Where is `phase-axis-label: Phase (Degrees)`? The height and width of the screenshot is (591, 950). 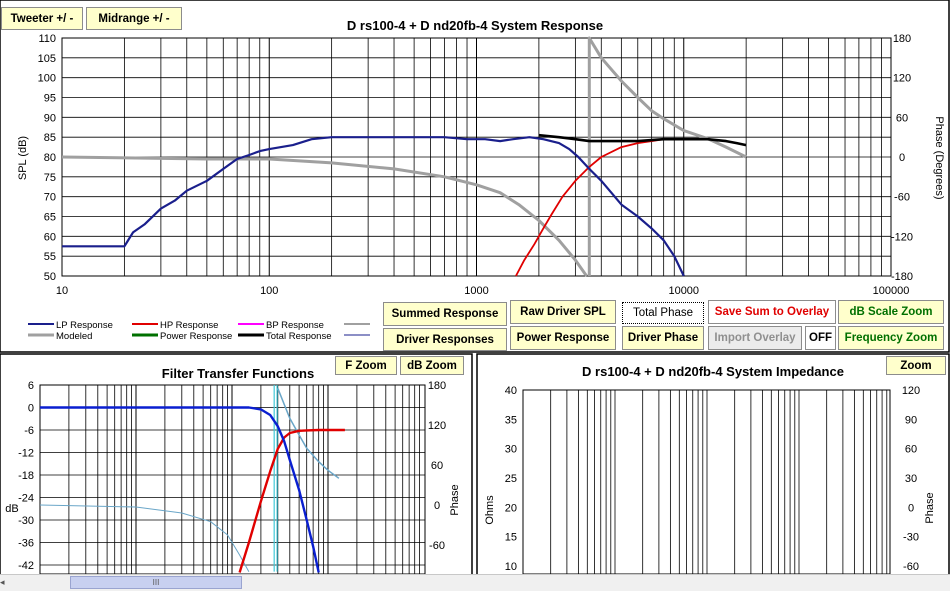
phase-axis-label: Phase (Degrees) is located at coordinates (939, 157).